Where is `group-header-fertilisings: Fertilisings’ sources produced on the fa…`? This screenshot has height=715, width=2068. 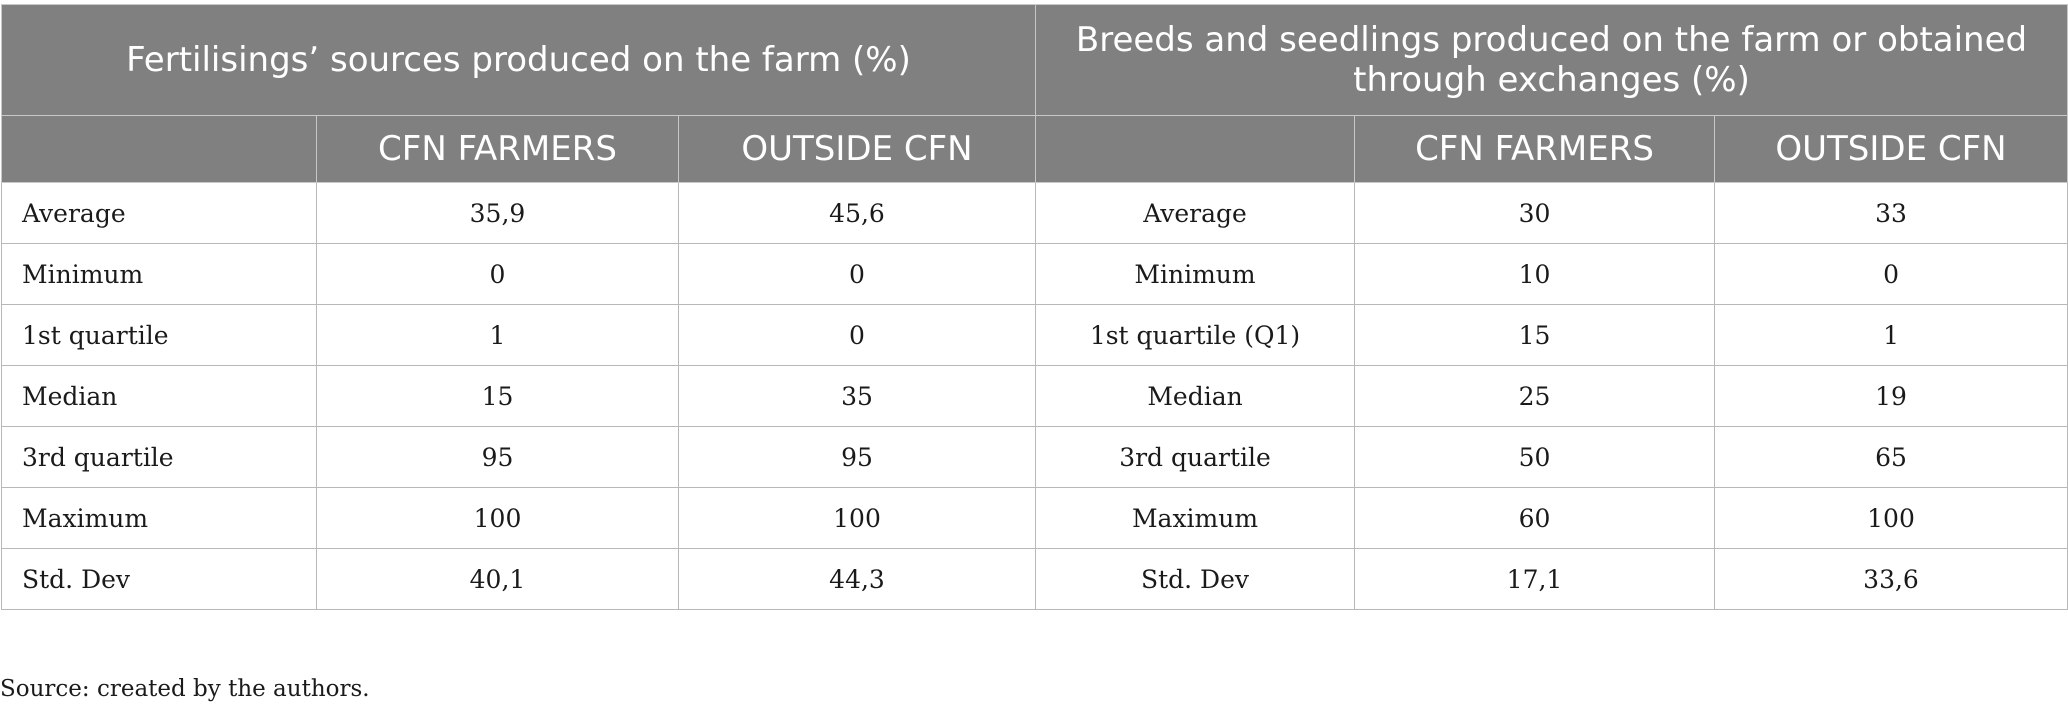 group-header-fertilisings: Fertilisings’ sources produced on the fa… is located at coordinates (518, 60).